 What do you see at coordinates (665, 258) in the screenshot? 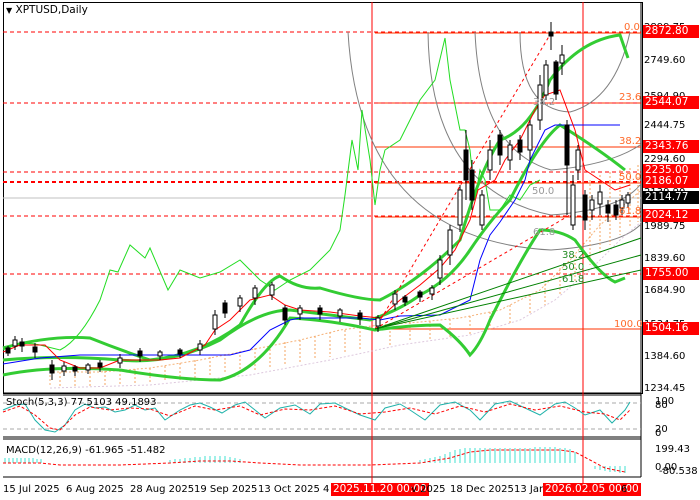
I see `price-tick: 1839.60` at bounding box center [665, 258].